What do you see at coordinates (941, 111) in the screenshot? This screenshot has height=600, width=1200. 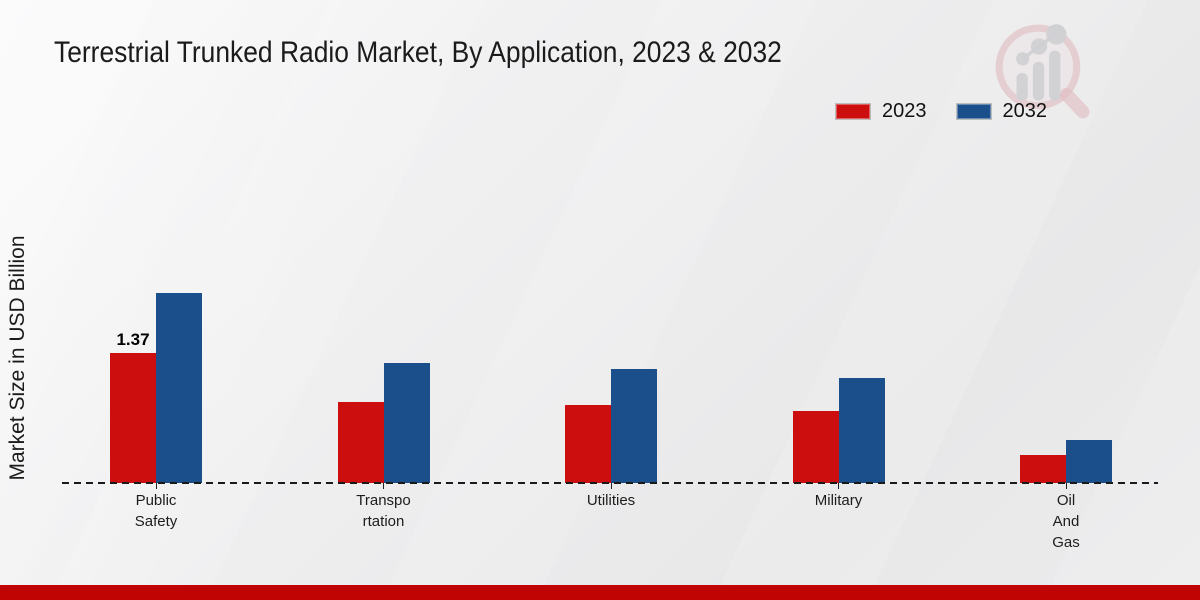 I see `legend: 2023 2032` at bounding box center [941, 111].